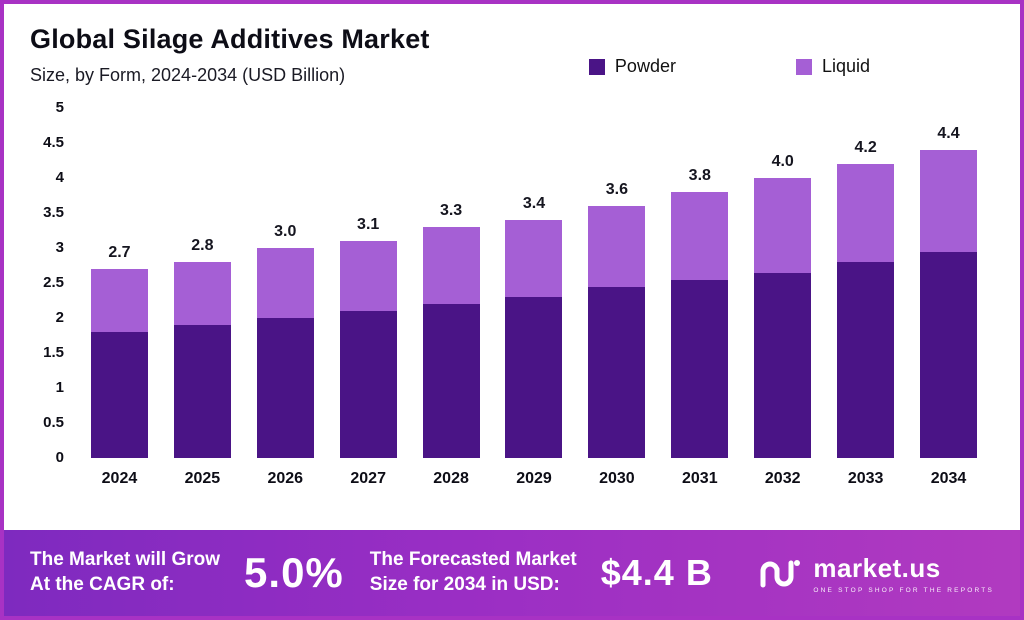 This screenshot has height=620, width=1024. I want to click on x-axis-label: 2033, so click(865, 478).